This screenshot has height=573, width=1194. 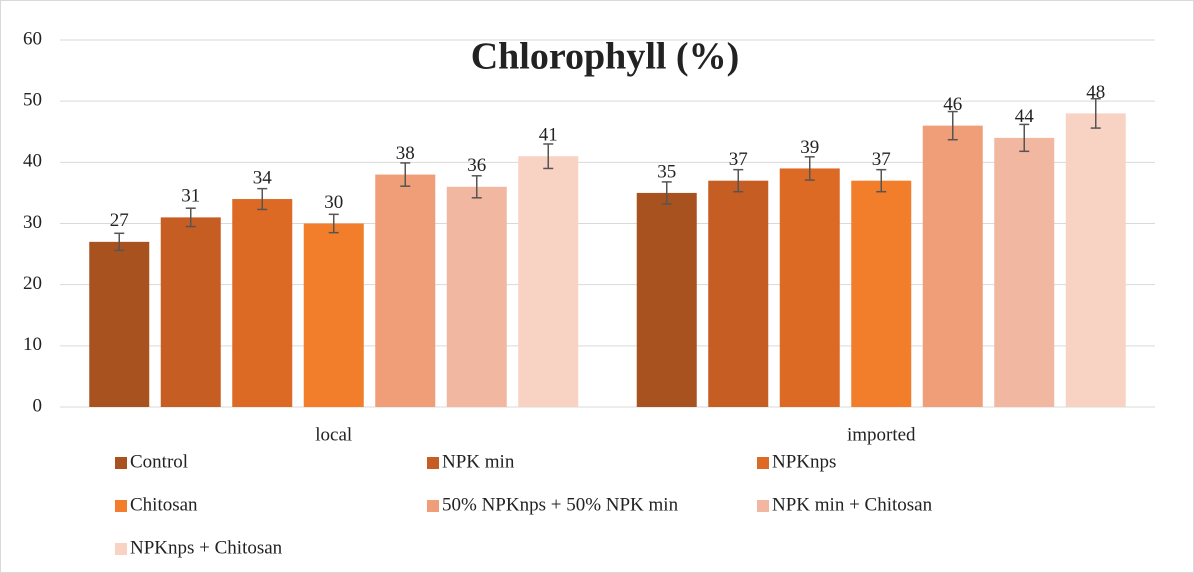 What do you see at coordinates (809, 147) in the screenshot?
I see `data-label: 39` at bounding box center [809, 147].